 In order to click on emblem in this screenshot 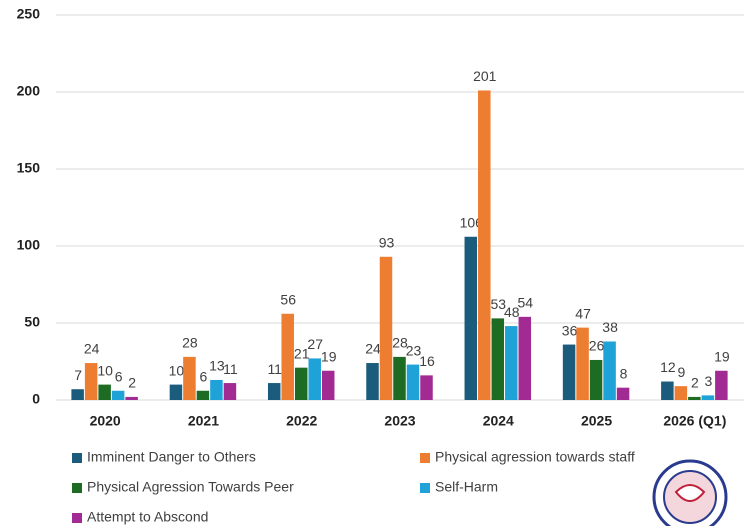, I will do `click(690, 492)`.